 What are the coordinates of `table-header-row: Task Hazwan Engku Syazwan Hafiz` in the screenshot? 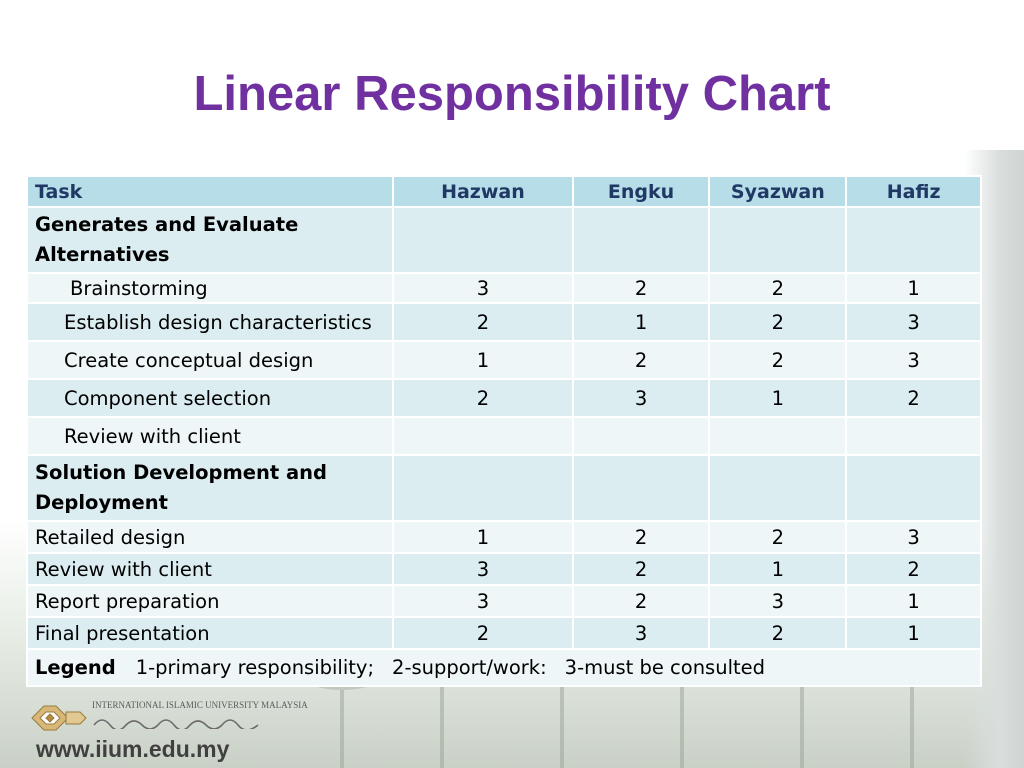 It's located at (503, 191).